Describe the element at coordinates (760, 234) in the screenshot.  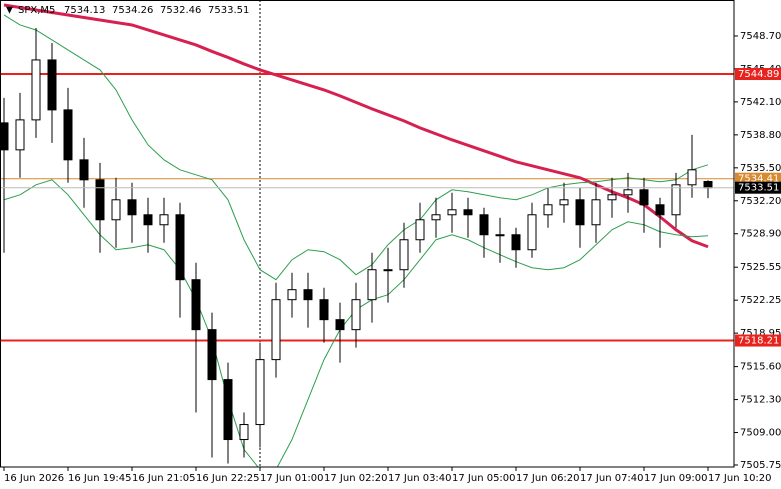
I see `y-tick-label: 7528.90` at that location.